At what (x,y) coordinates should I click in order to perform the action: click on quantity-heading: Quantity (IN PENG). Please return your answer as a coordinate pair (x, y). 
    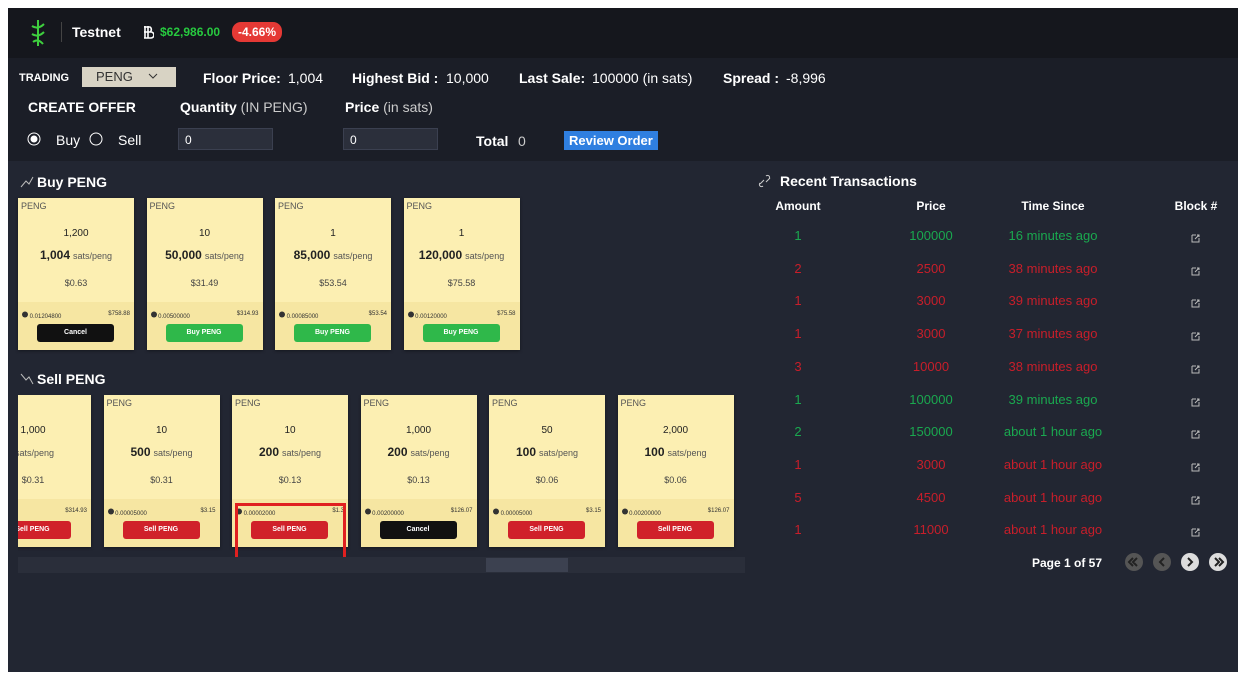
    Looking at the image, I should click on (244, 107).